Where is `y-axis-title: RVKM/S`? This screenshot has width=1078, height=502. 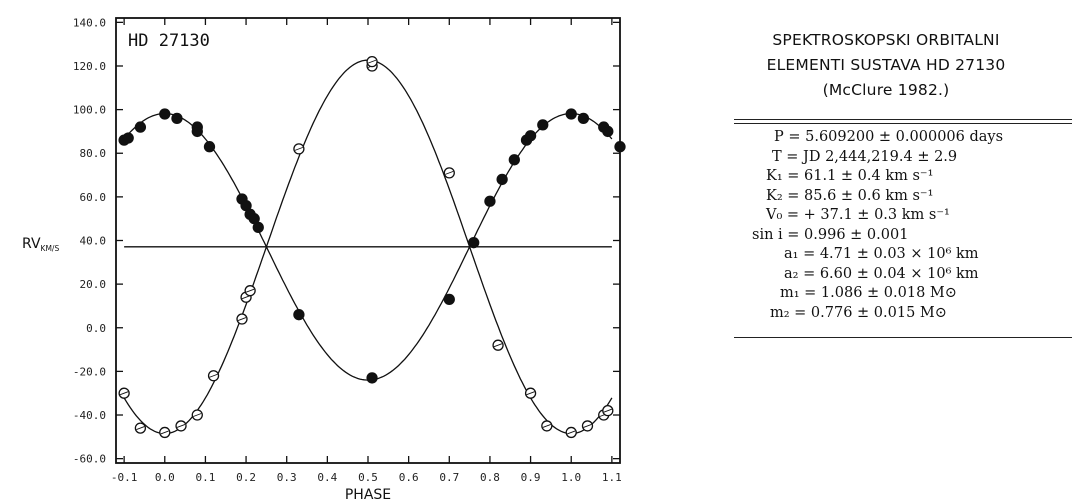
y-axis-title: RVKM/S is located at coordinates (40, 244).